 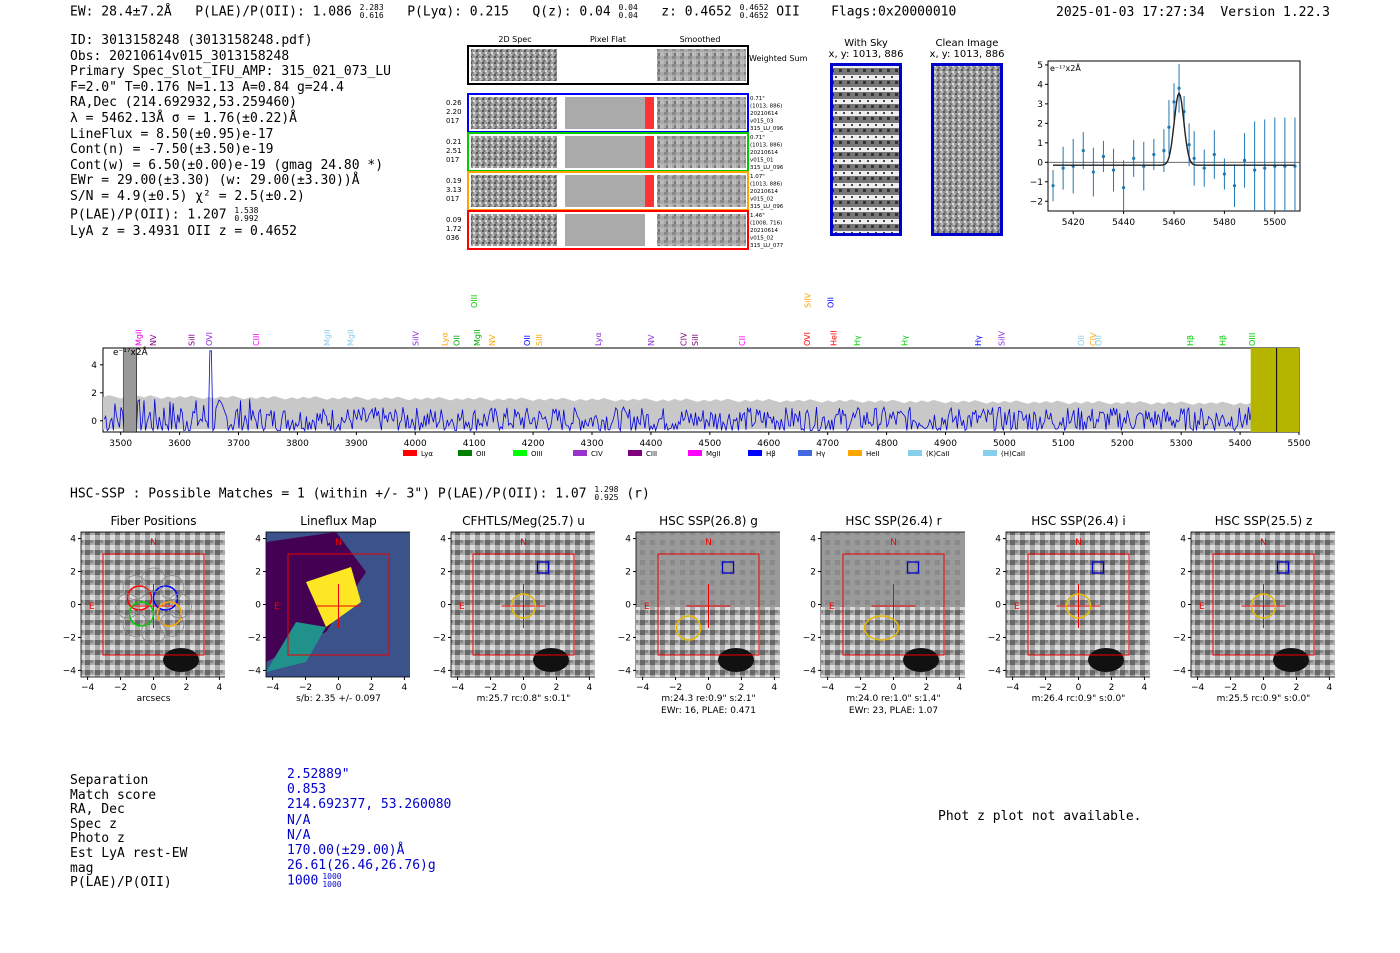 What do you see at coordinates (893, 699) in the screenshot?
I see `hsc-panel-caption: m:24.0 re:1.0" s:1.4"` at bounding box center [893, 699].